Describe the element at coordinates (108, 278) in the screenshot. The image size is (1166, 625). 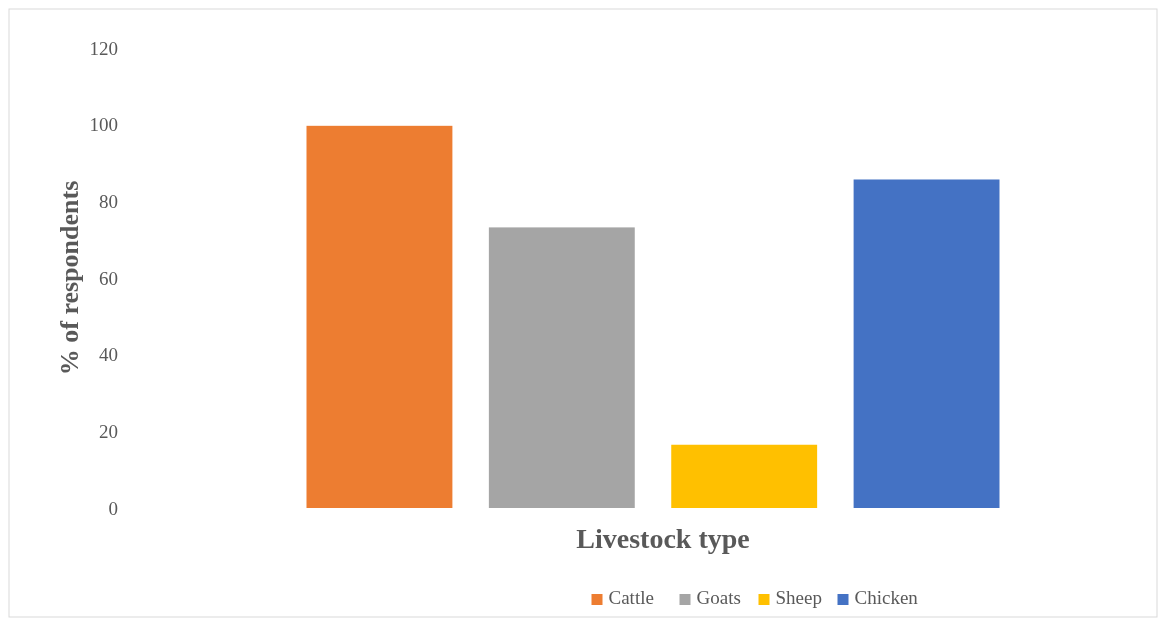
I see `y-tick-label: 60` at that location.